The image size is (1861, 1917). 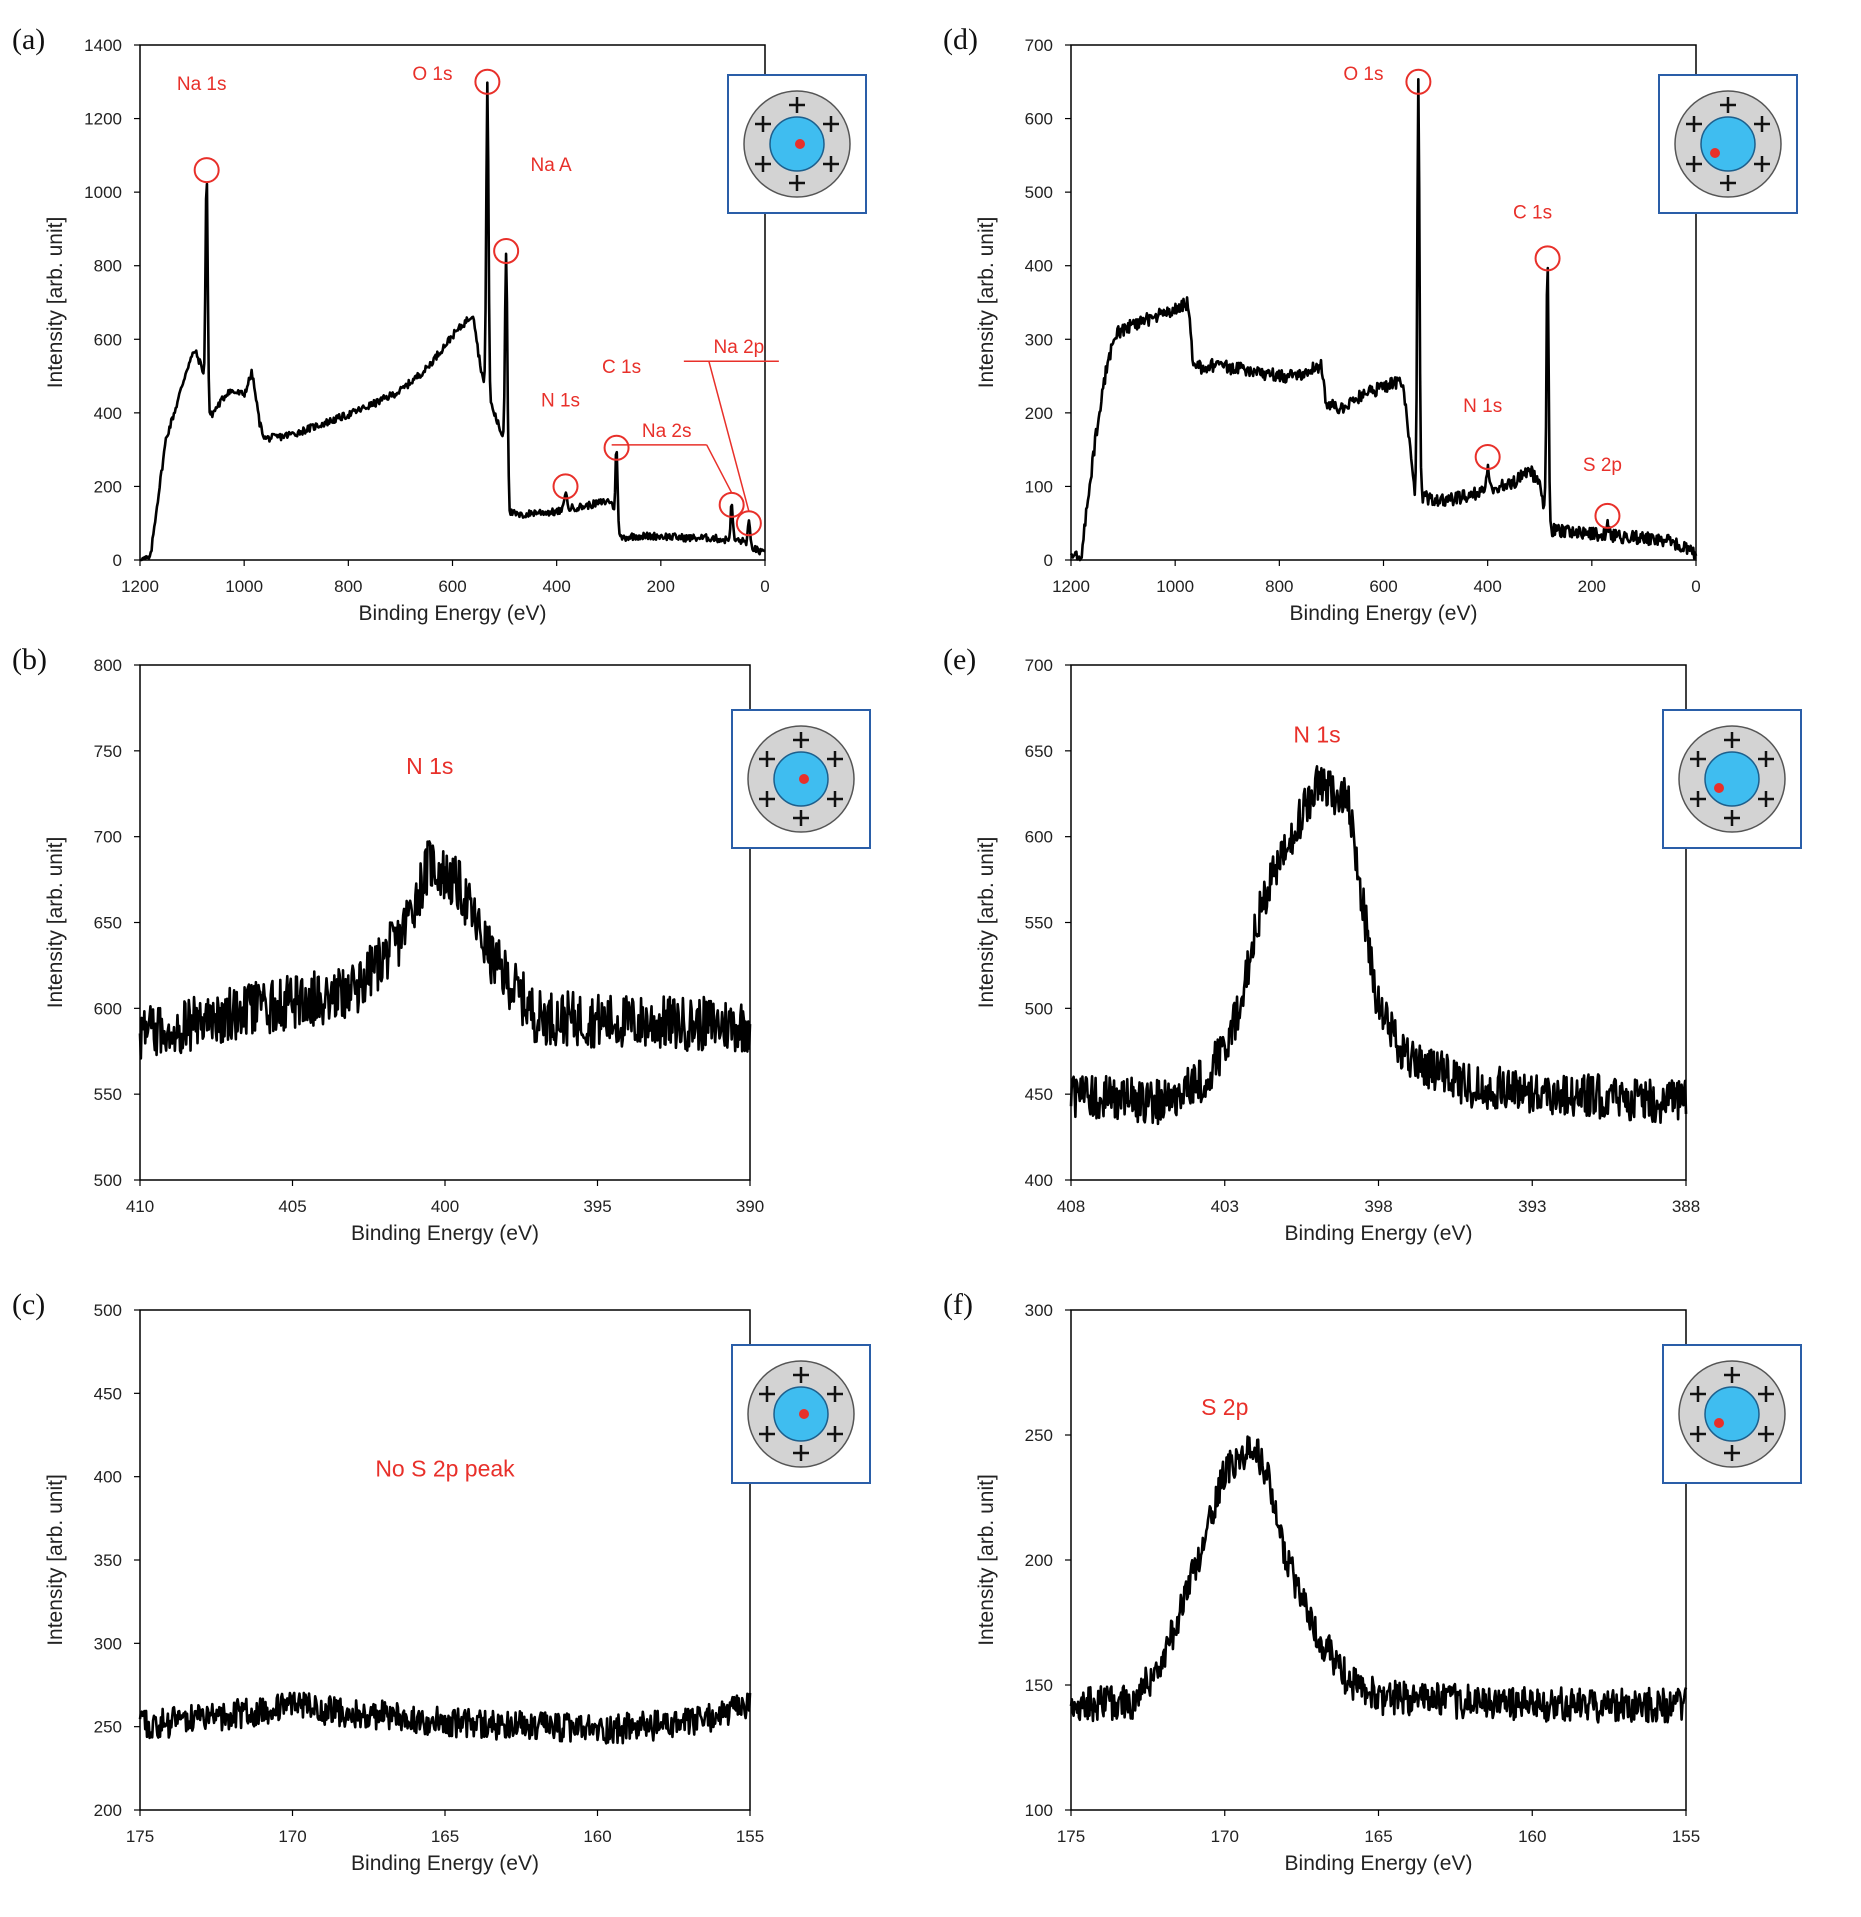 I want to click on x-tick-label: 170, so click(x=1225, y=1836).